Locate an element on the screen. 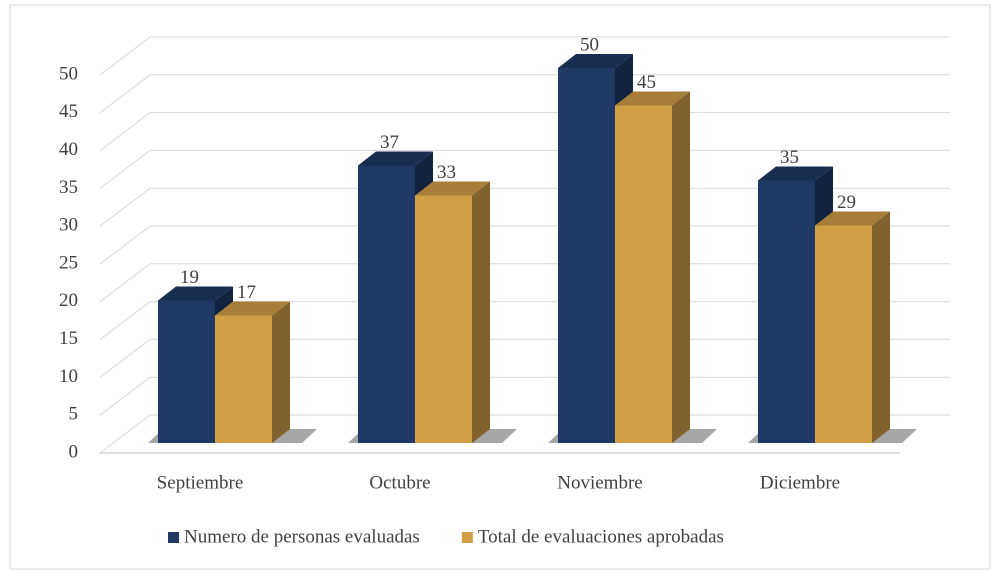  y-tick-label: 35 is located at coordinates (68, 187).